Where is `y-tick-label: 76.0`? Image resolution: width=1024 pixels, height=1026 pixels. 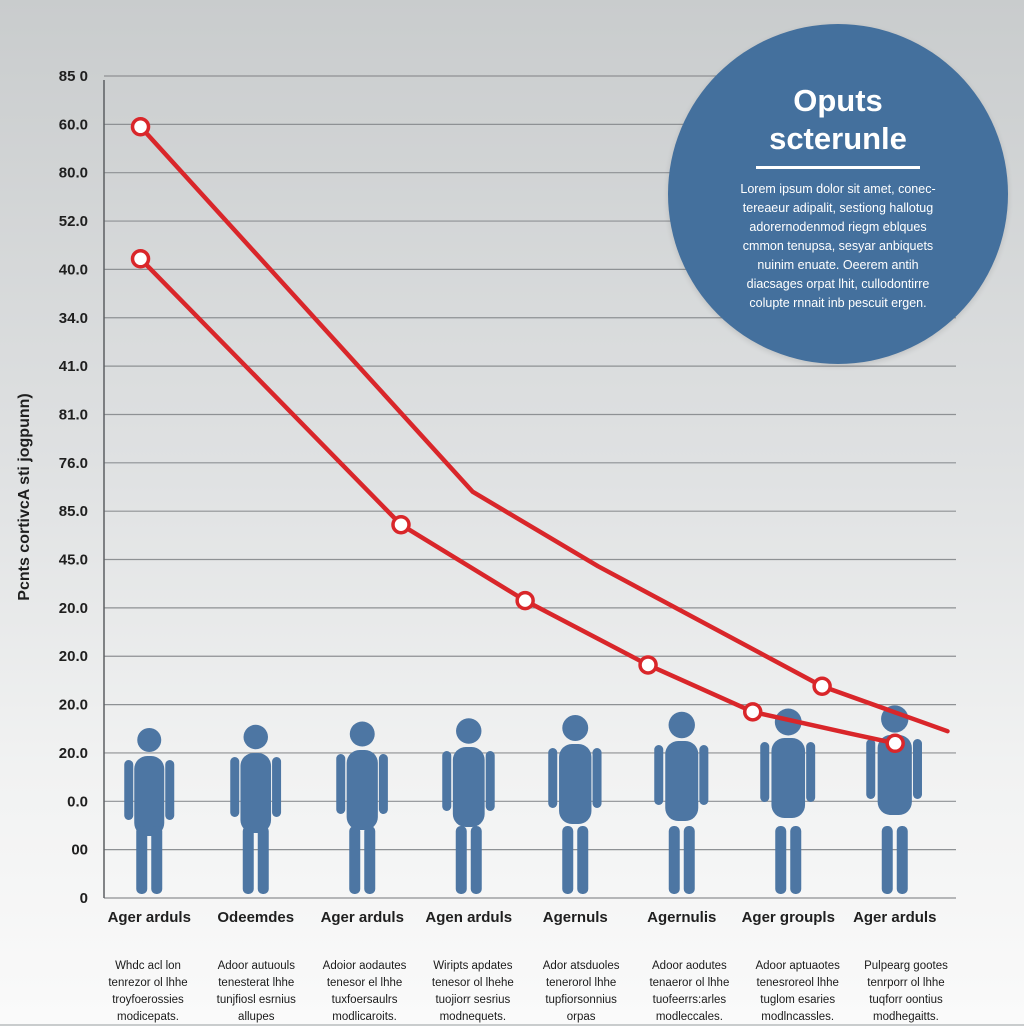
y-tick-label: 76.0 is located at coordinates (73, 463).